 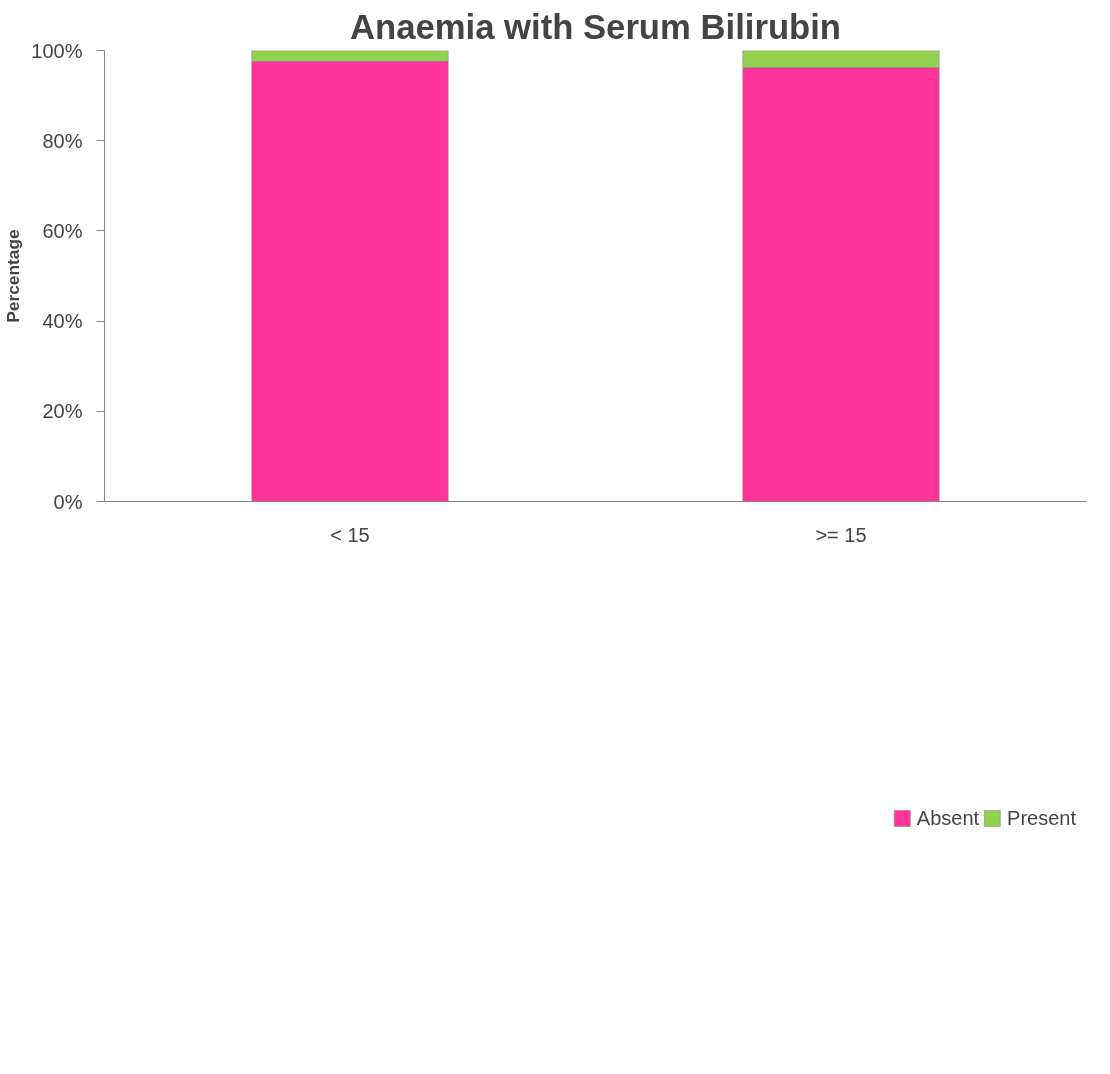 I want to click on y-tick-label: 20%, so click(x=62, y=411).